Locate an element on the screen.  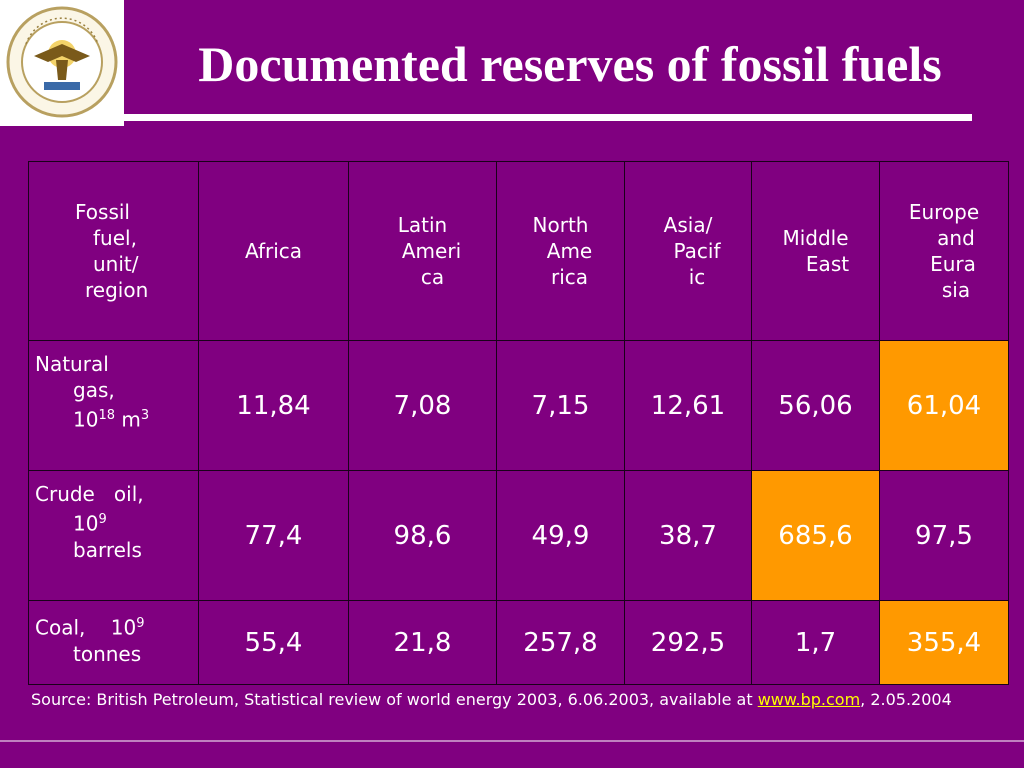
header-middle-east: Middle East is located at coordinates (815, 251).